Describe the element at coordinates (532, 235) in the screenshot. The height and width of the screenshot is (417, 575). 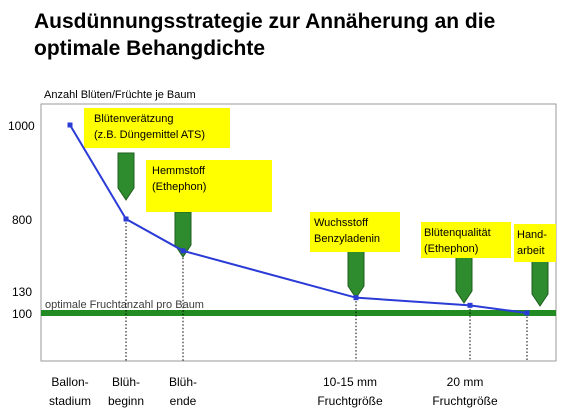
I see `annotation-text: Hand-` at that location.